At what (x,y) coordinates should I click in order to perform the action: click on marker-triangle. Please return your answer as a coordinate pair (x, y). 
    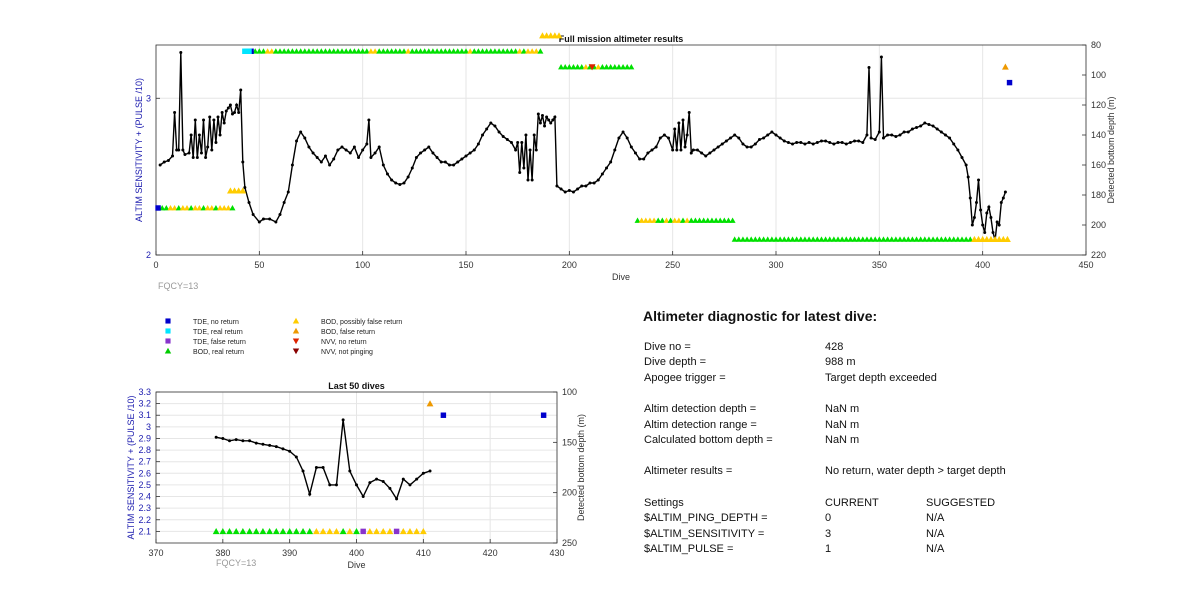
    Looking at the image, I should click on (559, 35).